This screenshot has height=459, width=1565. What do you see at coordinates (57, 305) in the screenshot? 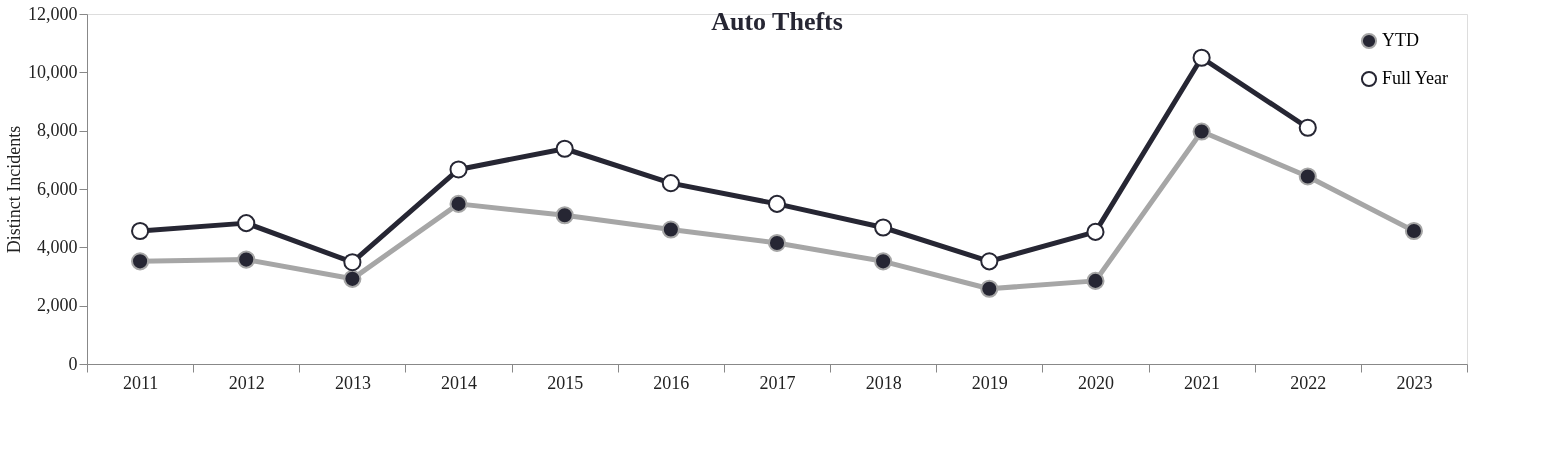
I see `y-tick-label: 2,000` at bounding box center [57, 305].